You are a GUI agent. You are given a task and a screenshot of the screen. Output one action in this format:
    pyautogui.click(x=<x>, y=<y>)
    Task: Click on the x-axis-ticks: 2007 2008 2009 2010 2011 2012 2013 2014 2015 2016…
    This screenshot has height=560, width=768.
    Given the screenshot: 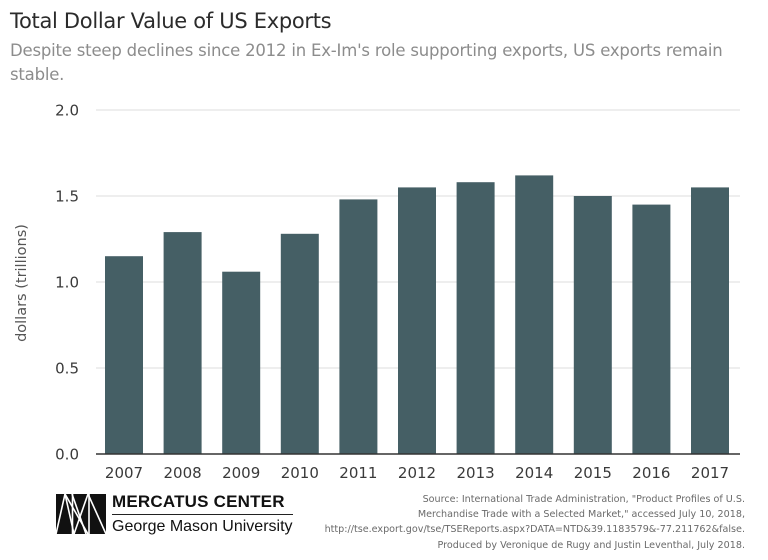 What is the action you would take?
    pyautogui.click(x=417, y=473)
    